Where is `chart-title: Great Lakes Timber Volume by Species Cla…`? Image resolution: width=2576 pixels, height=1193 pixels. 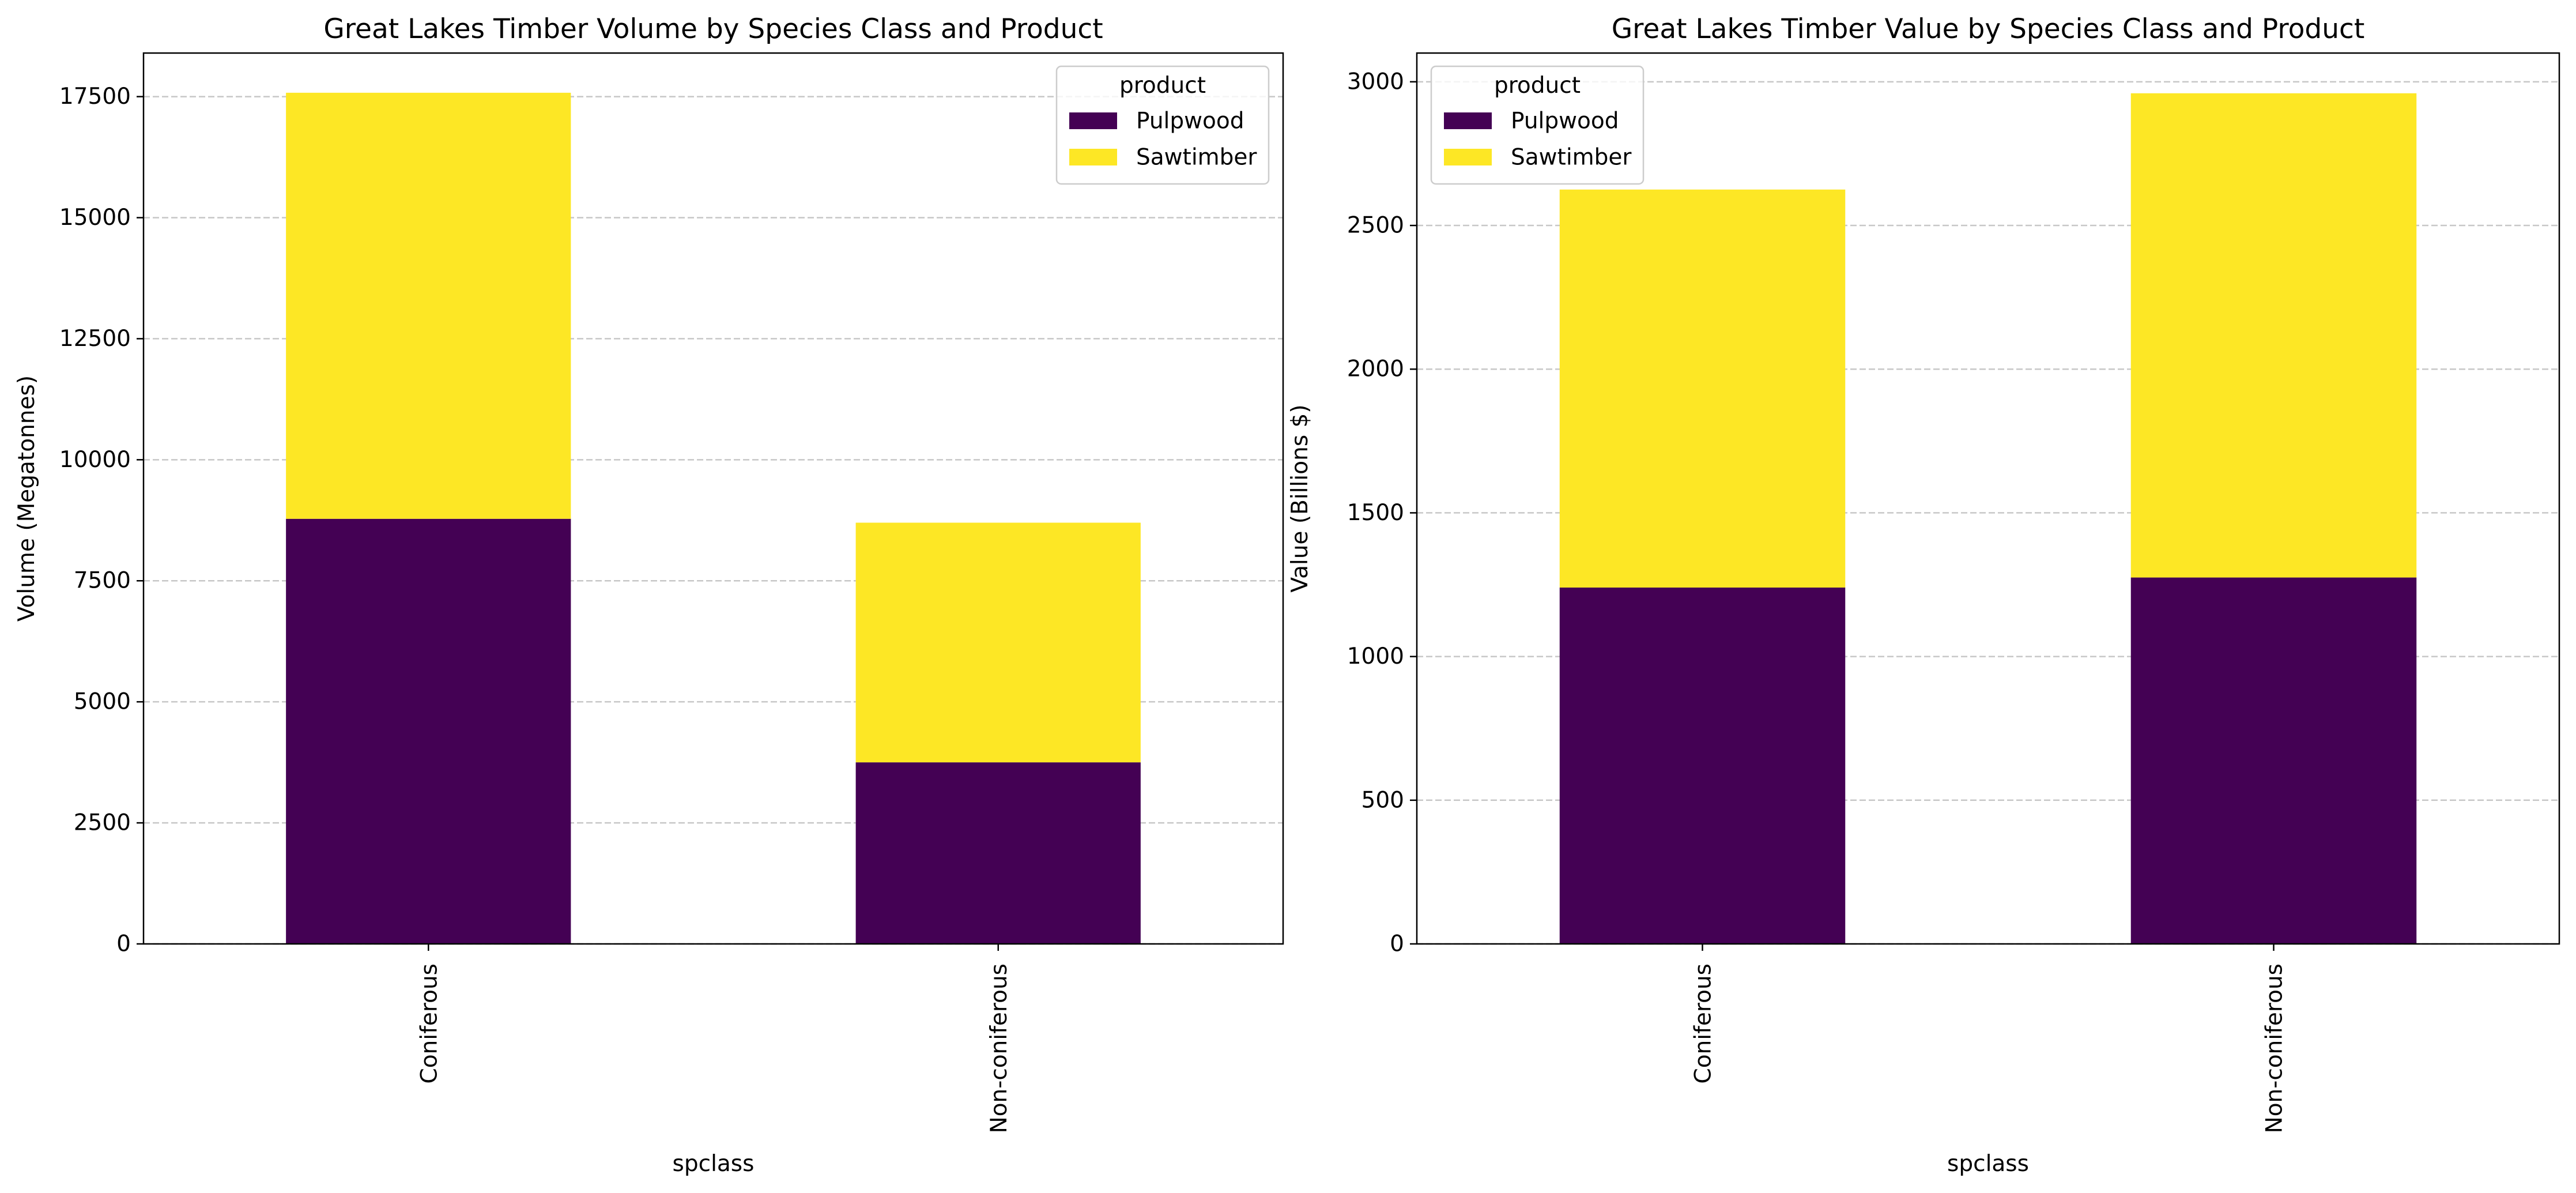 chart-title: Great Lakes Timber Volume by Species Cla… is located at coordinates (713, 29).